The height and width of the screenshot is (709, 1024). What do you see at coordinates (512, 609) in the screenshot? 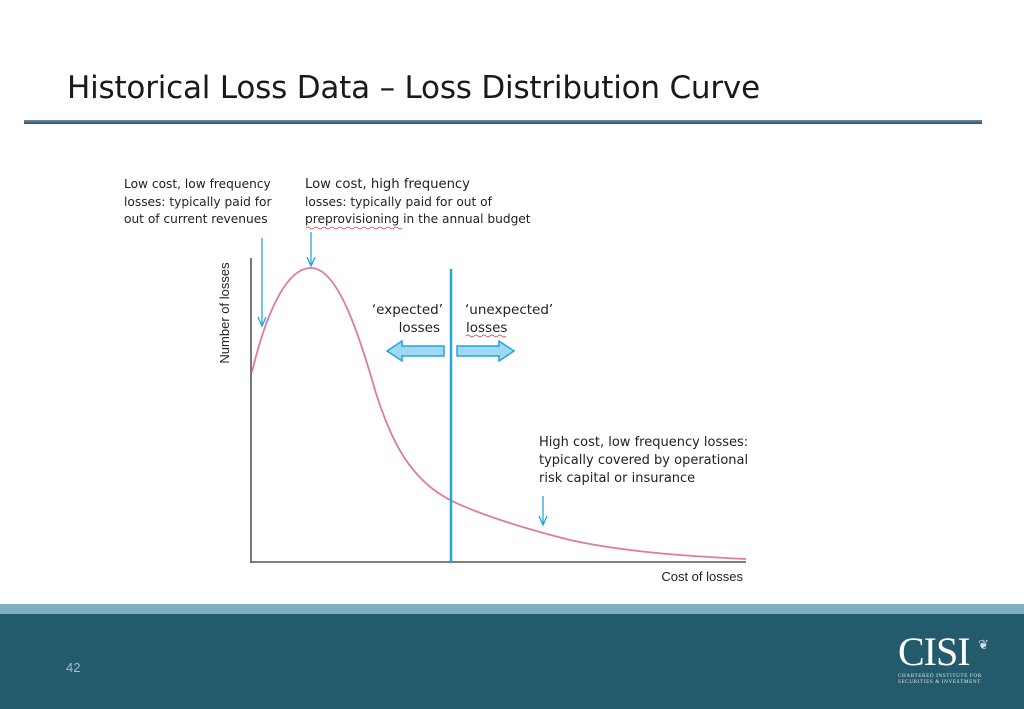
I see `footer-stripe` at bounding box center [512, 609].